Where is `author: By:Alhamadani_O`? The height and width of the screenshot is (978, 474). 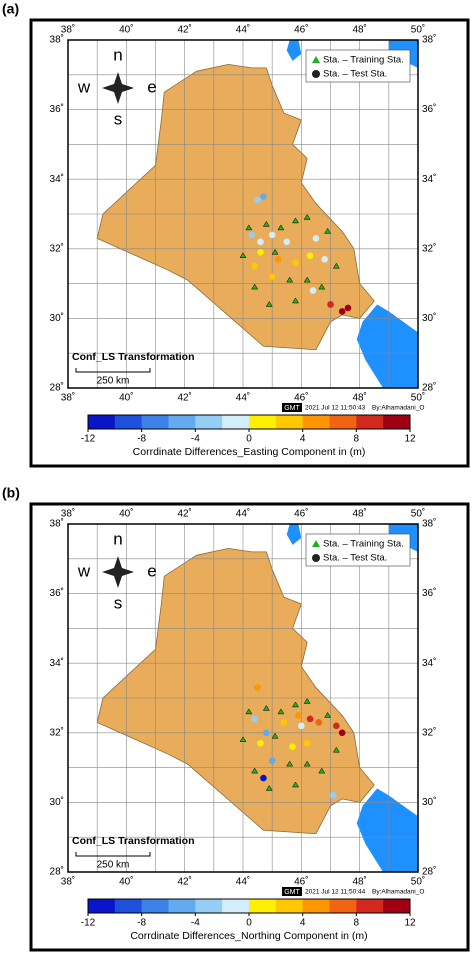
author: By:Alhamadani_O is located at coordinates (398, 892).